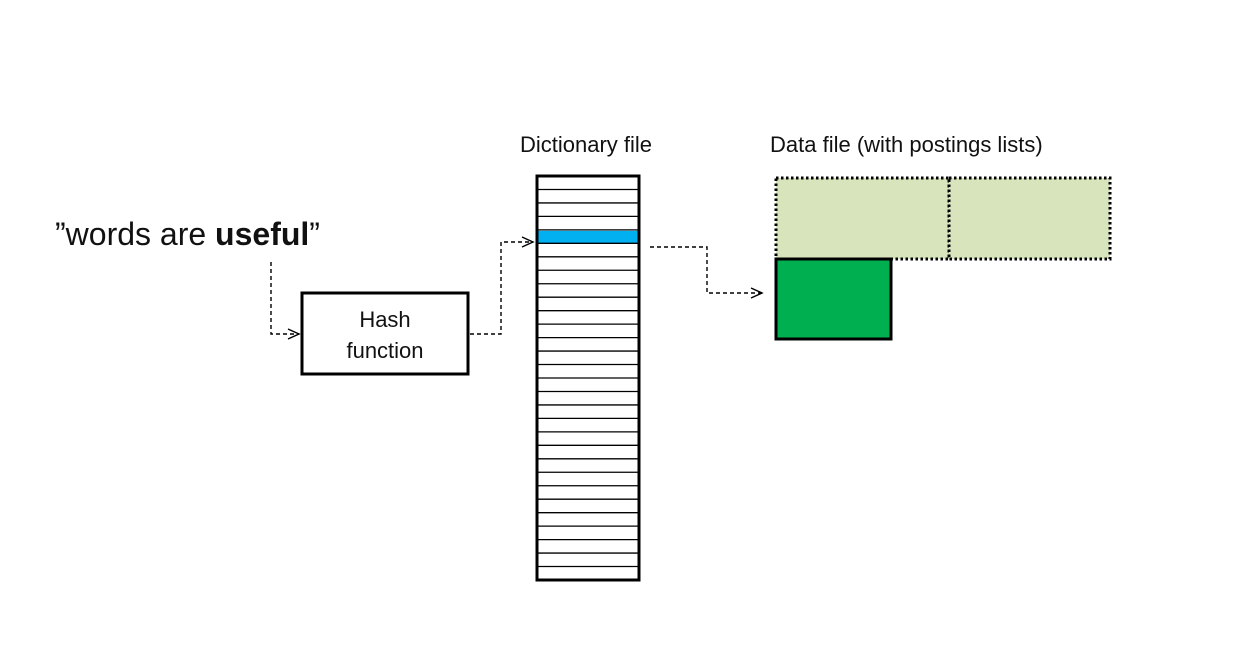 Image resolution: width=1248 pixels, height=662 pixels. What do you see at coordinates (384, 319) in the screenshot?
I see `hash-function-label-line1: Hash` at bounding box center [384, 319].